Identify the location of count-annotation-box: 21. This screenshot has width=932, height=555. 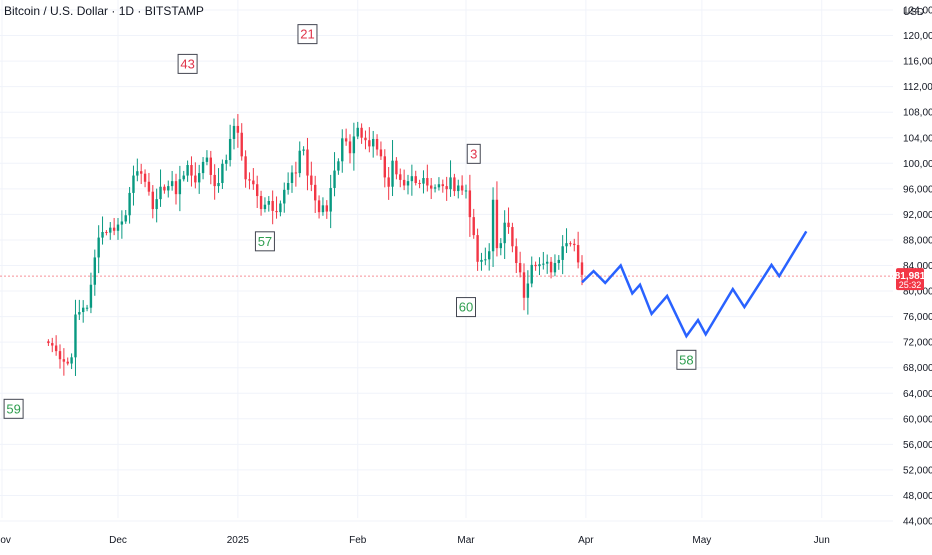
(307, 34).